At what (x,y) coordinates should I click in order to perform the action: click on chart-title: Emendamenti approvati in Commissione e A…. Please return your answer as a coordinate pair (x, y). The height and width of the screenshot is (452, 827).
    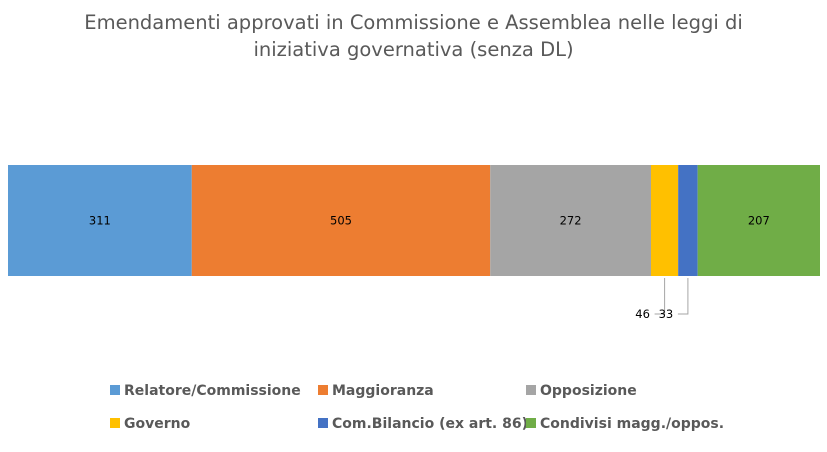
    Looking at the image, I should click on (413, 36).